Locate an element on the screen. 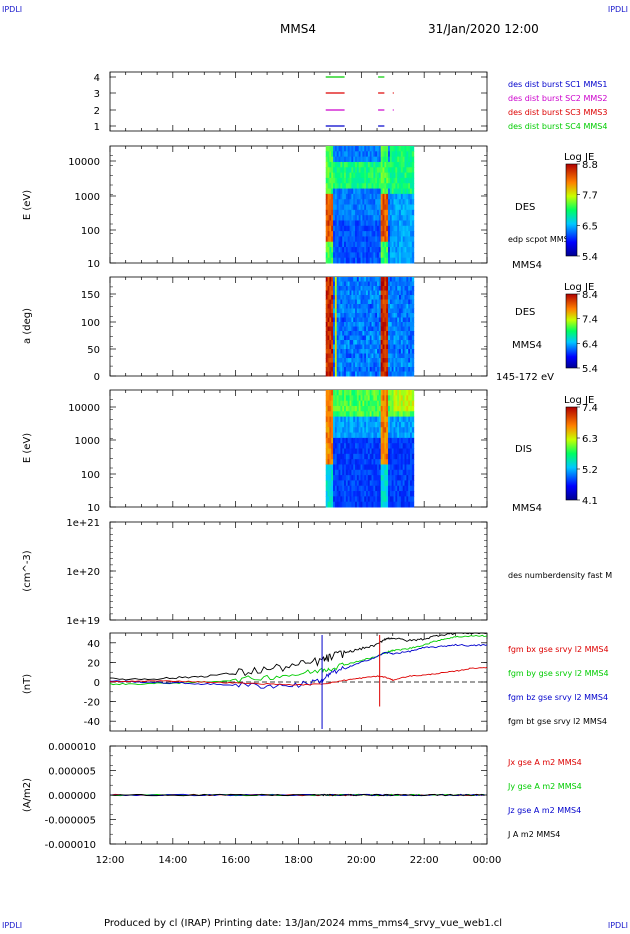  panel6-legend-entry: fgm bx gse srvy l2 MMS4 is located at coordinates (558, 649).